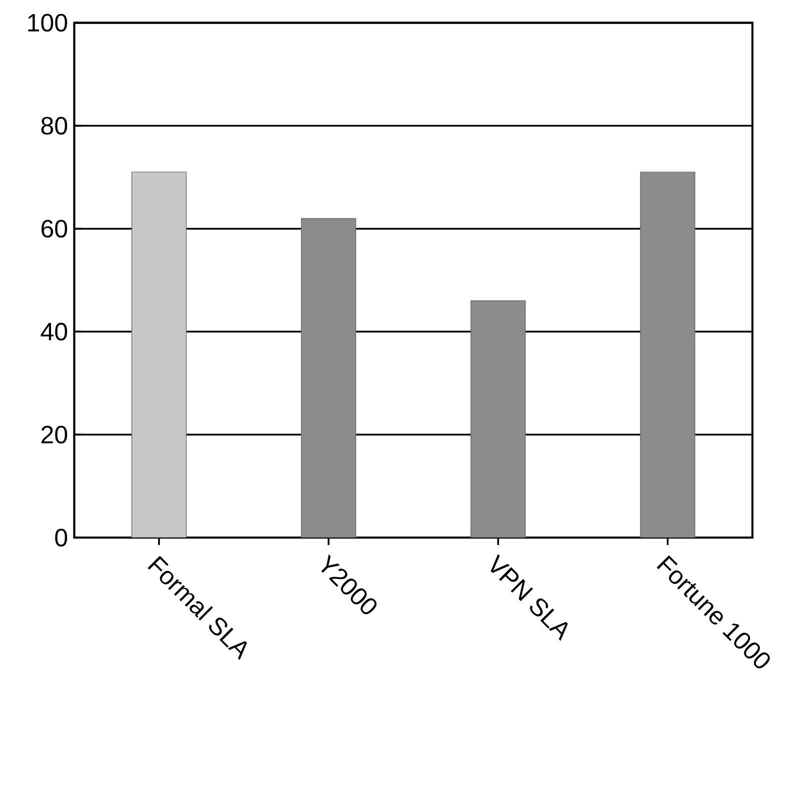 The width and height of the screenshot is (792, 797). Describe the element at coordinates (61, 537) in the screenshot. I see `y-tick-label: 0` at that location.